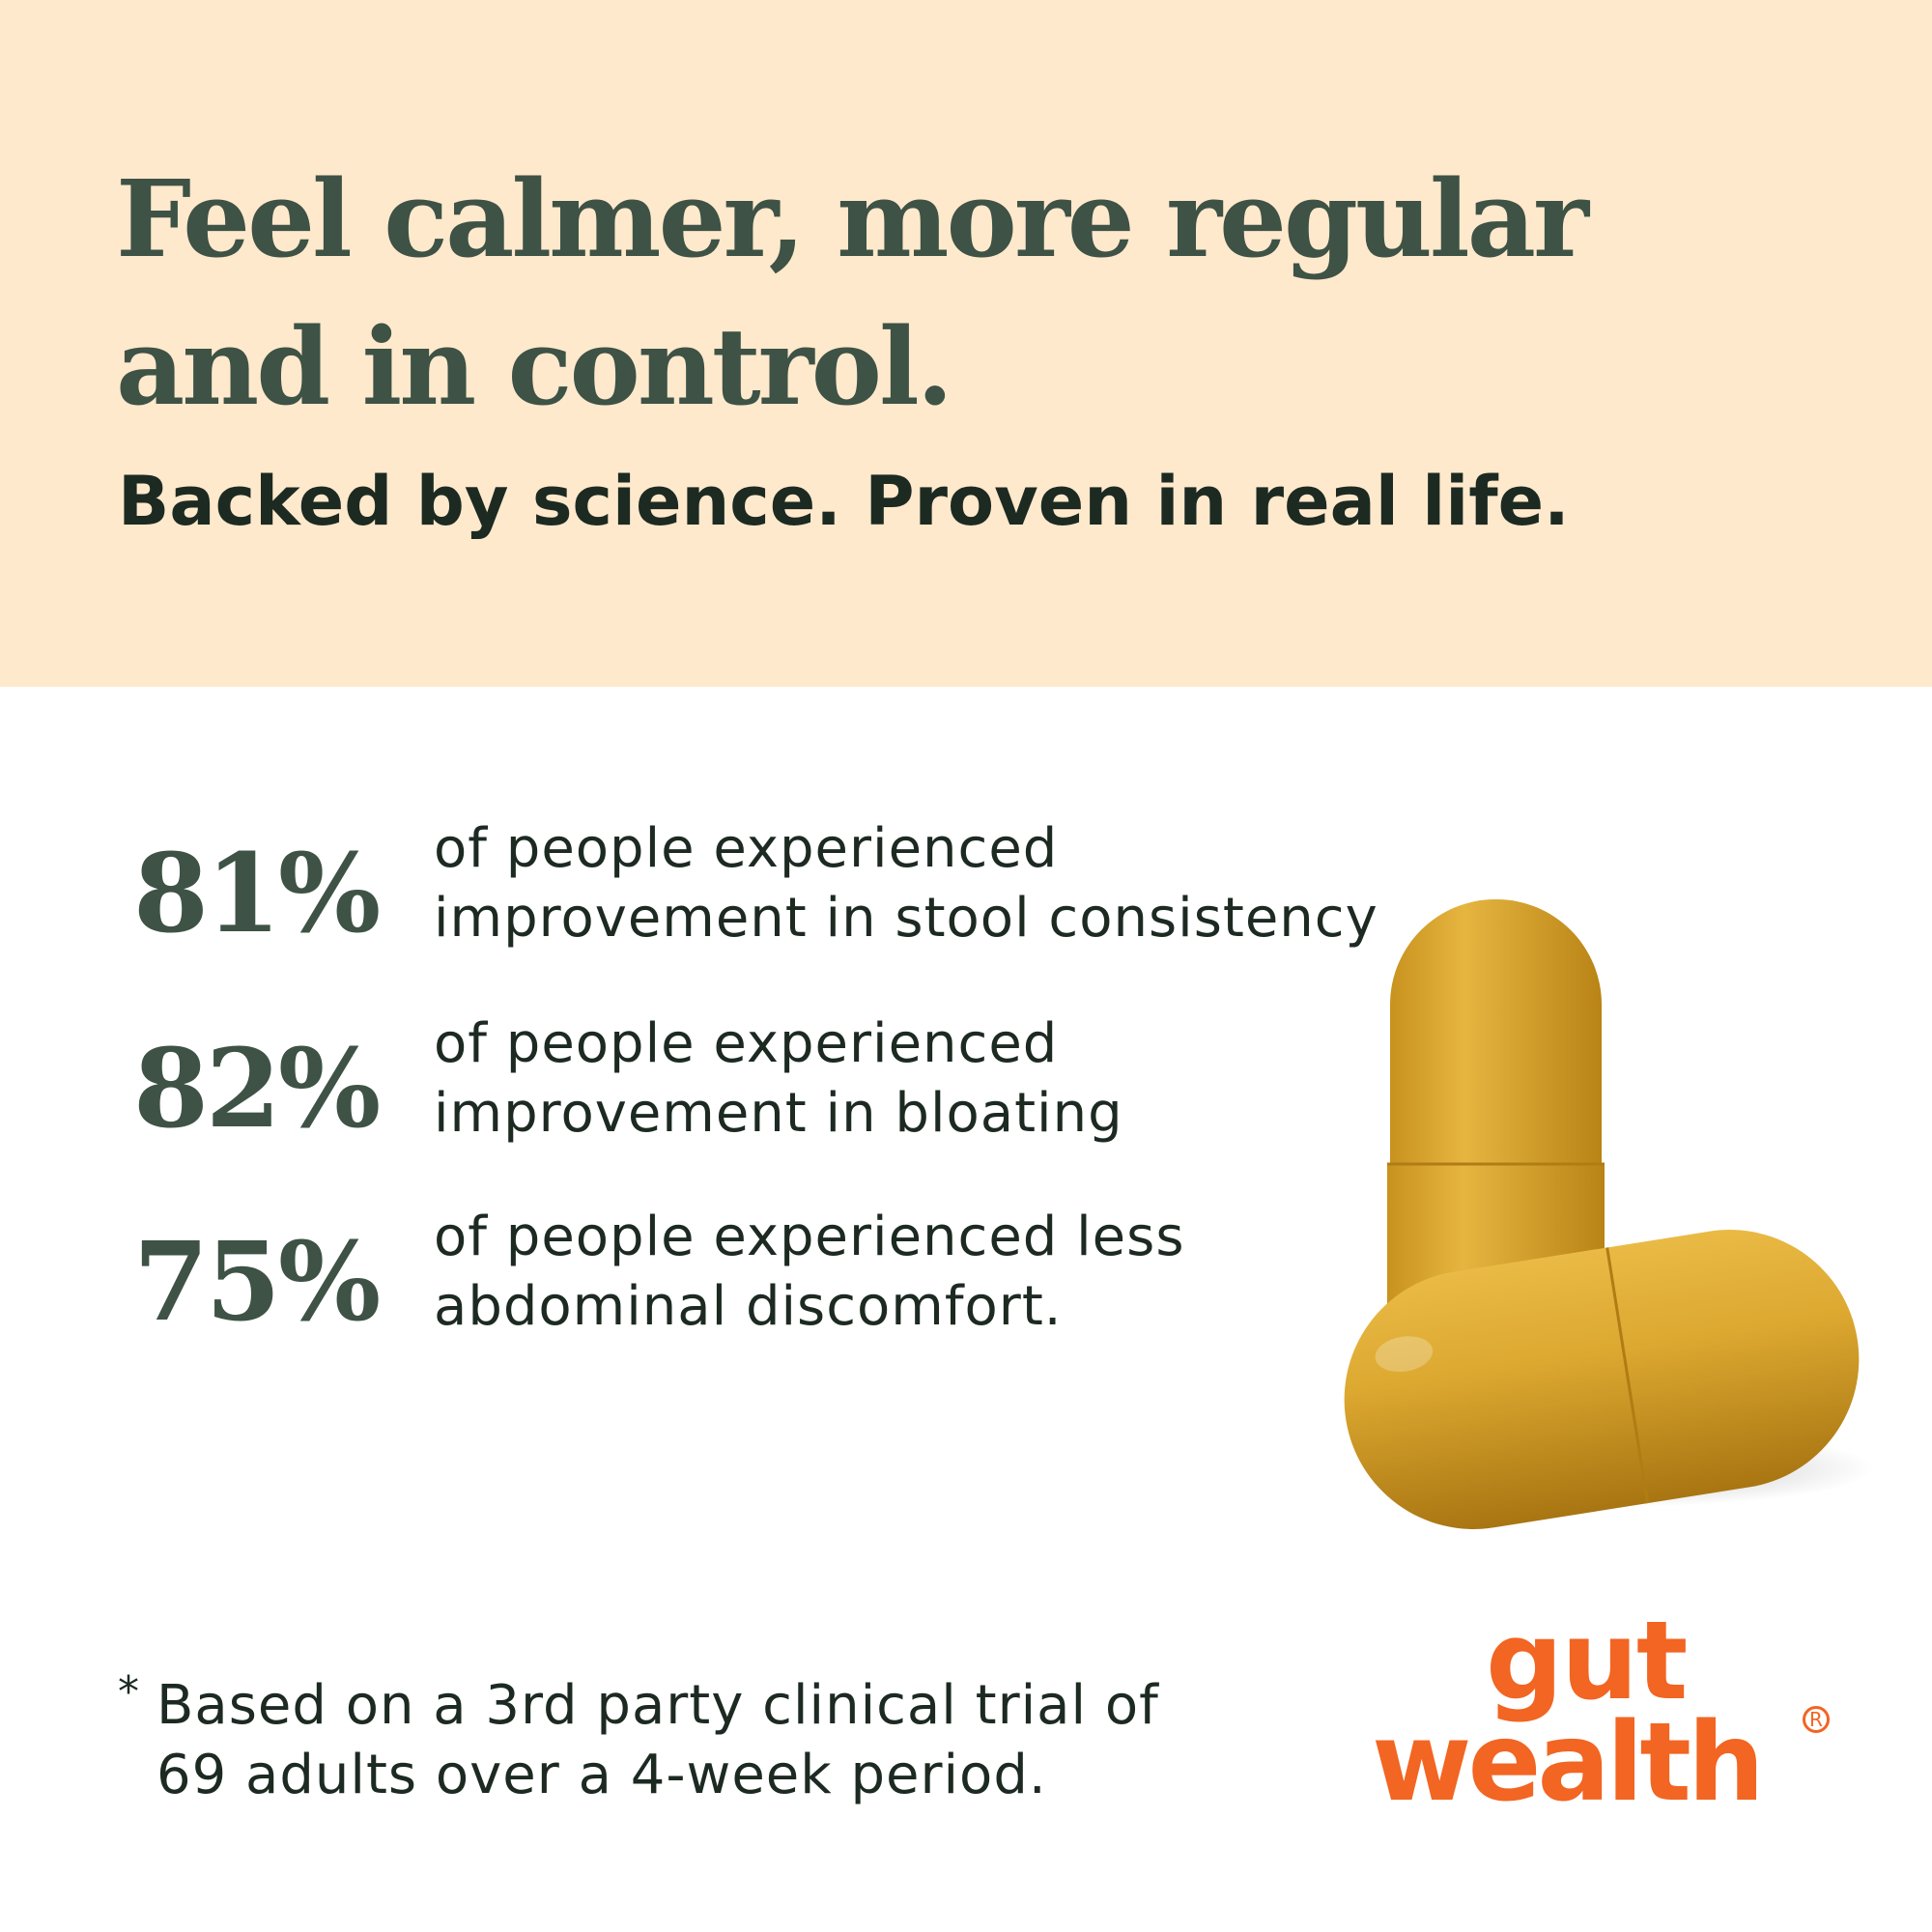 Image resolution: width=1932 pixels, height=1932 pixels. I want to click on footnote-marker: *, so click(129, 1692).